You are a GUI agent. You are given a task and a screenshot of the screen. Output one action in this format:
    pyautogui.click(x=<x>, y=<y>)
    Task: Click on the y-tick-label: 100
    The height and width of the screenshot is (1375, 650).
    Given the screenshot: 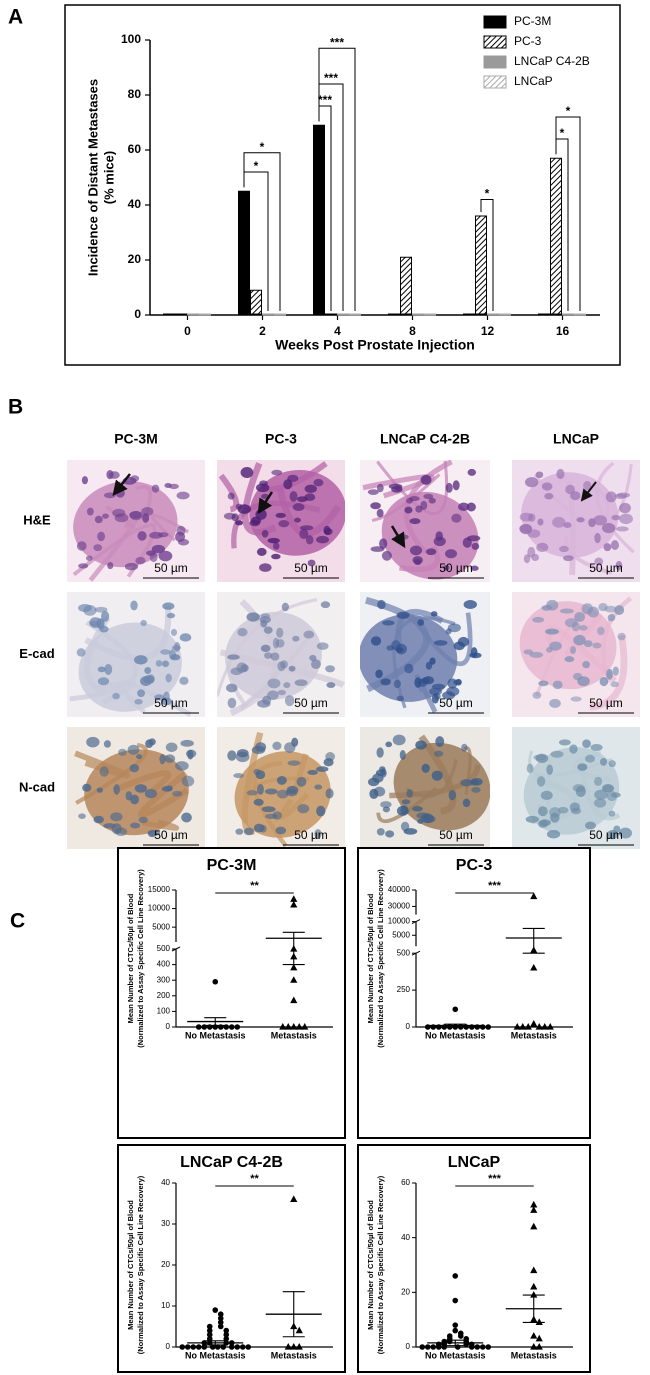 What is the action you would take?
    pyautogui.click(x=164, y=1011)
    